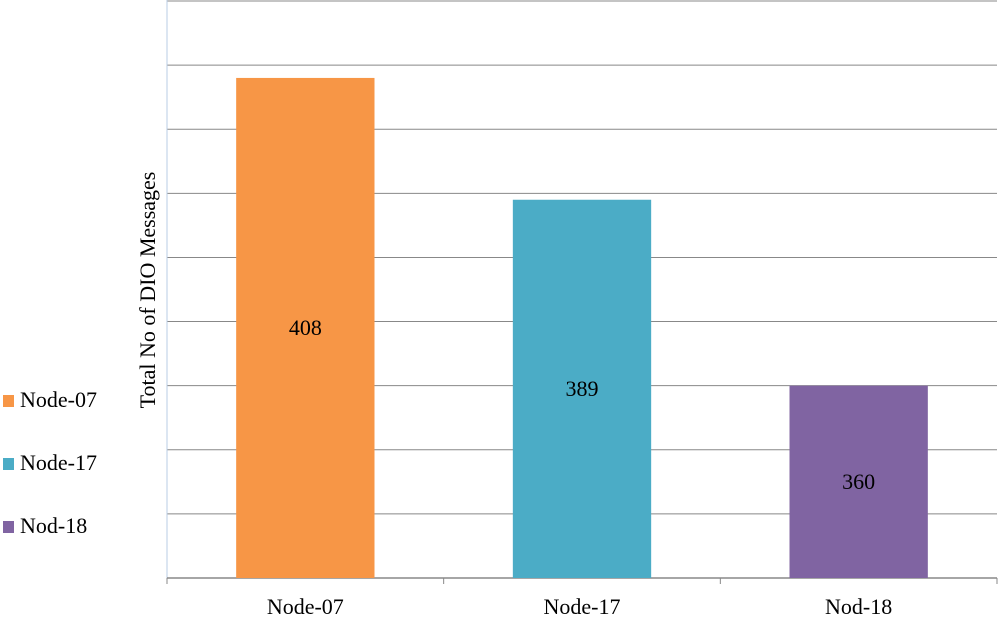 The width and height of the screenshot is (1000, 619). I want to click on data-label: 408, so click(305, 327).